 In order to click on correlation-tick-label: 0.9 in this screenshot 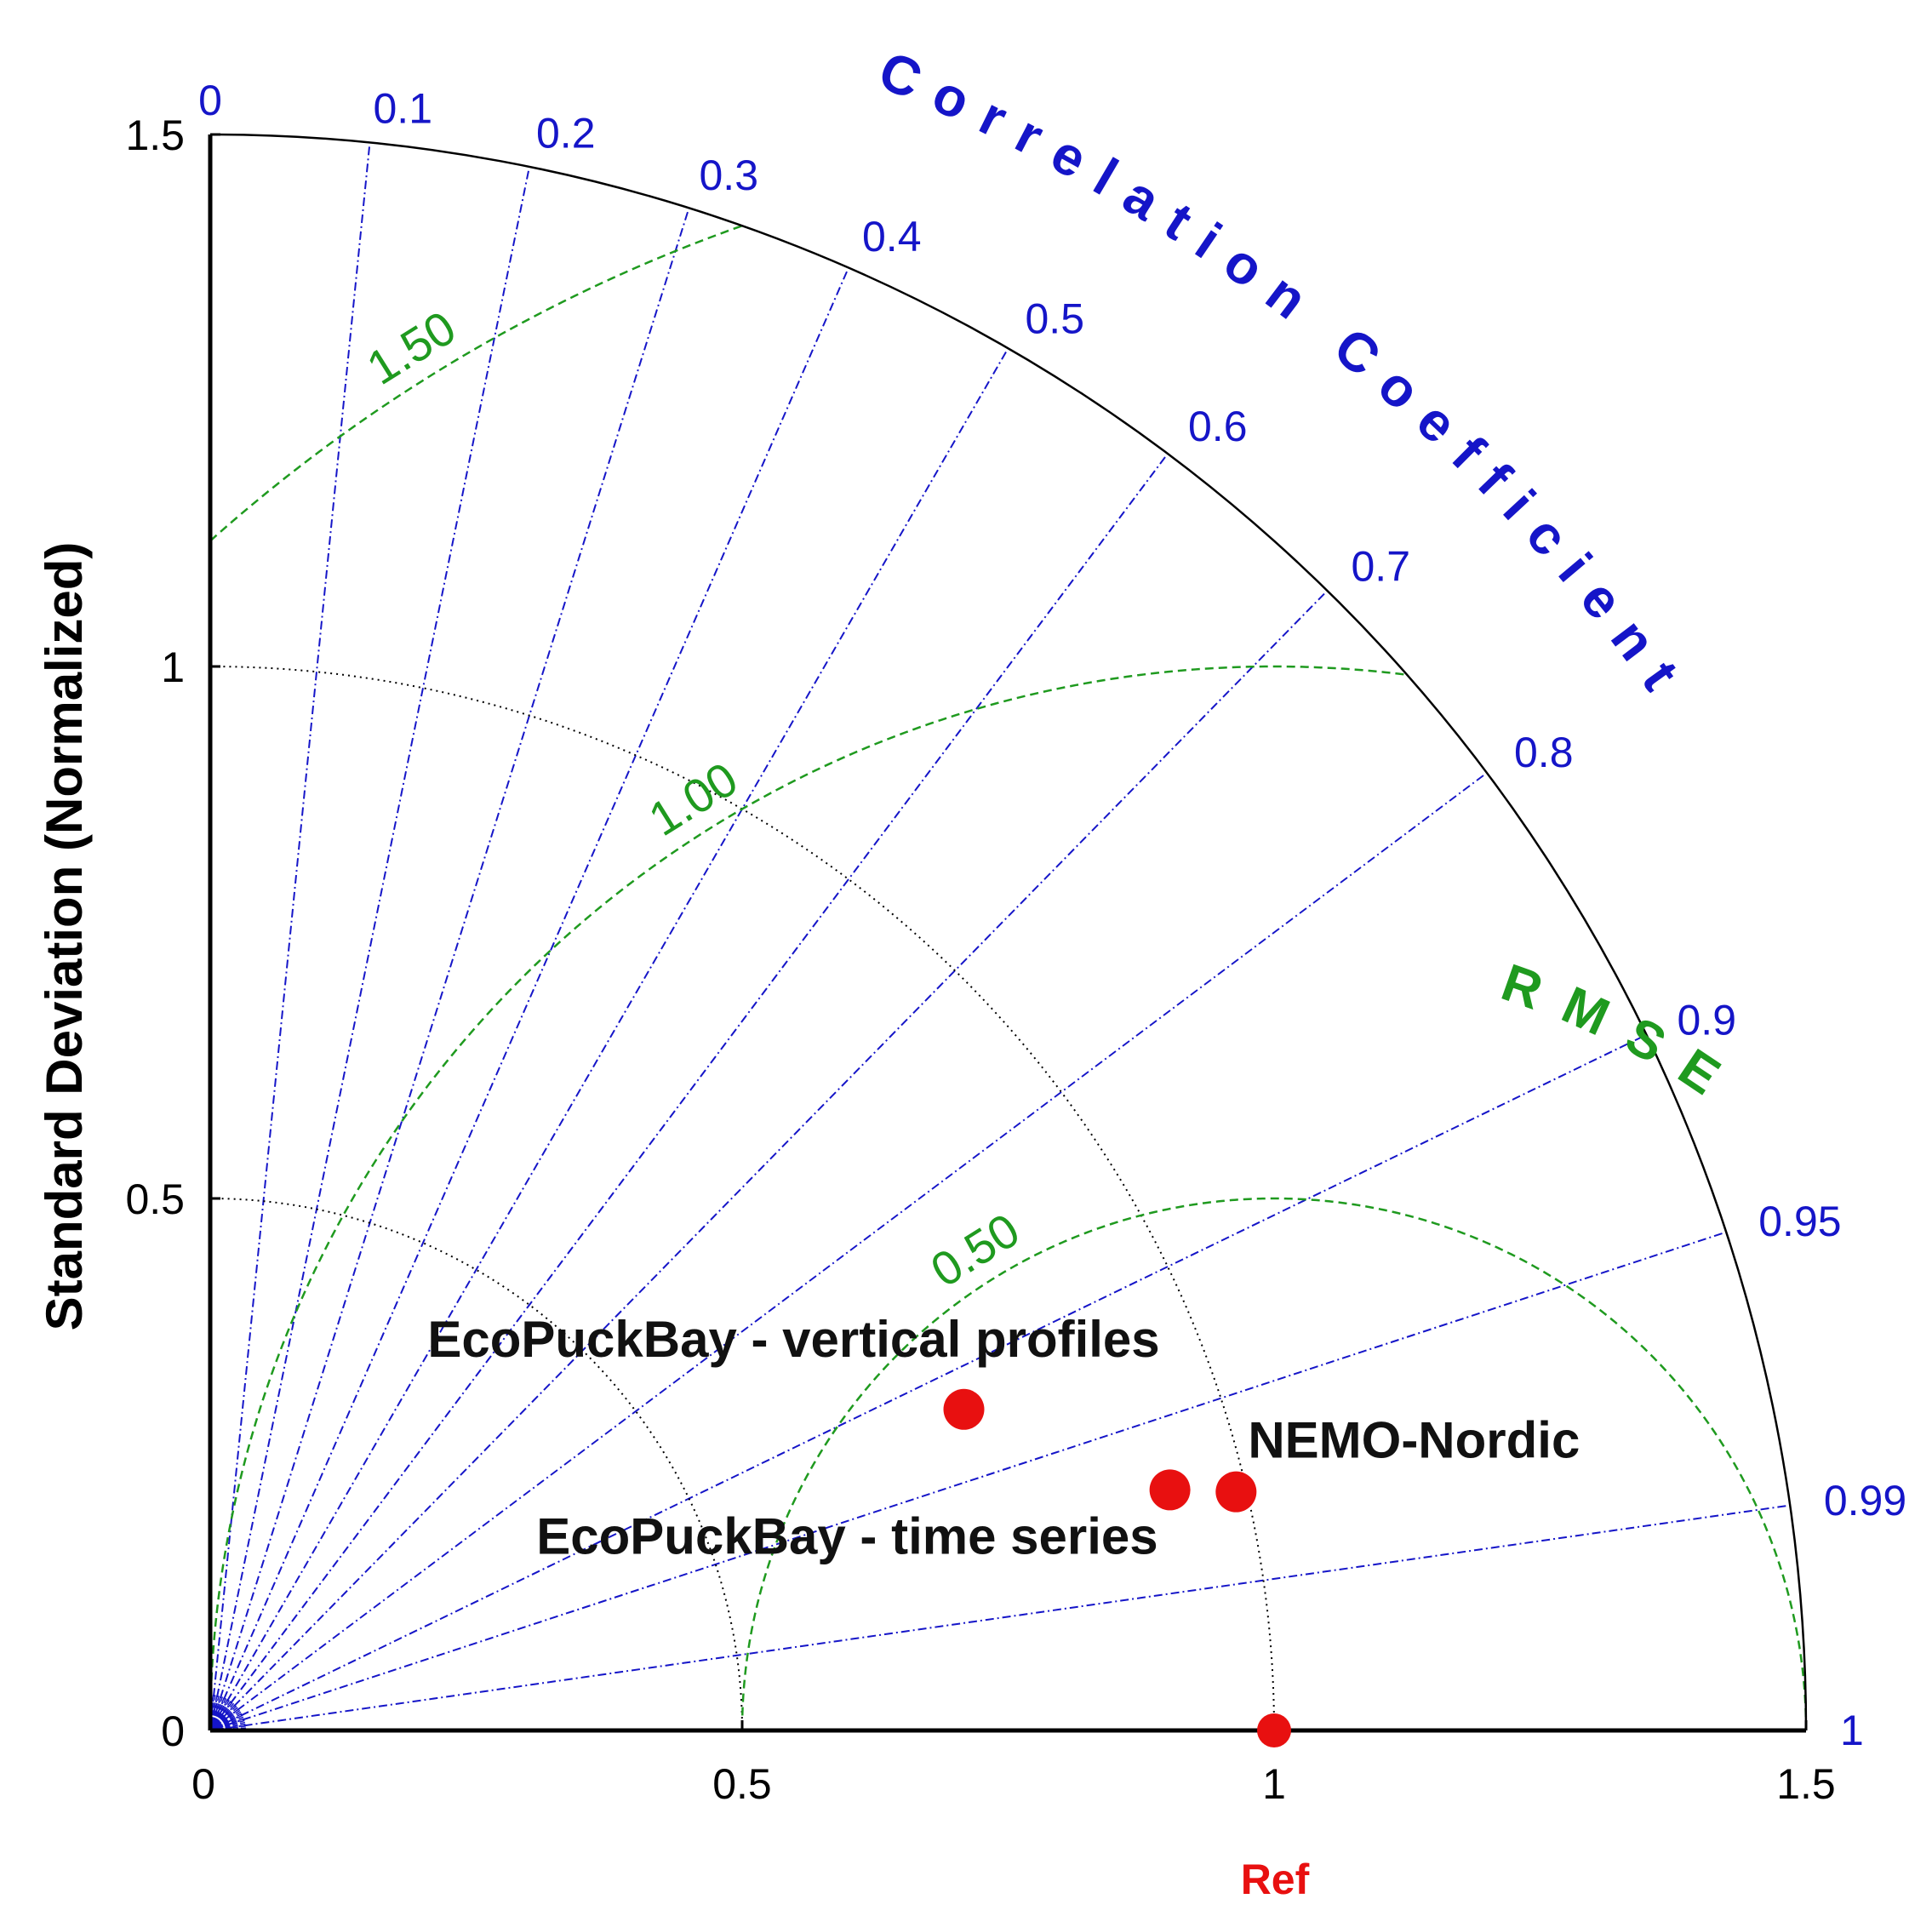, I will do `click(1707, 1020)`.